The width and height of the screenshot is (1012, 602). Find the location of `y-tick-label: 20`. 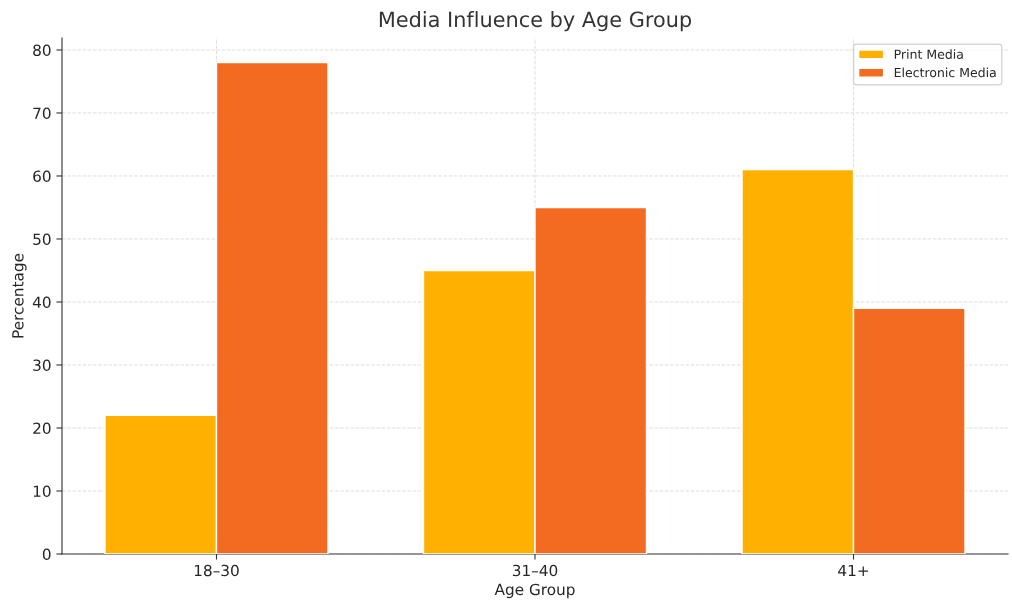

y-tick-label: 20 is located at coordinates (42, 428).